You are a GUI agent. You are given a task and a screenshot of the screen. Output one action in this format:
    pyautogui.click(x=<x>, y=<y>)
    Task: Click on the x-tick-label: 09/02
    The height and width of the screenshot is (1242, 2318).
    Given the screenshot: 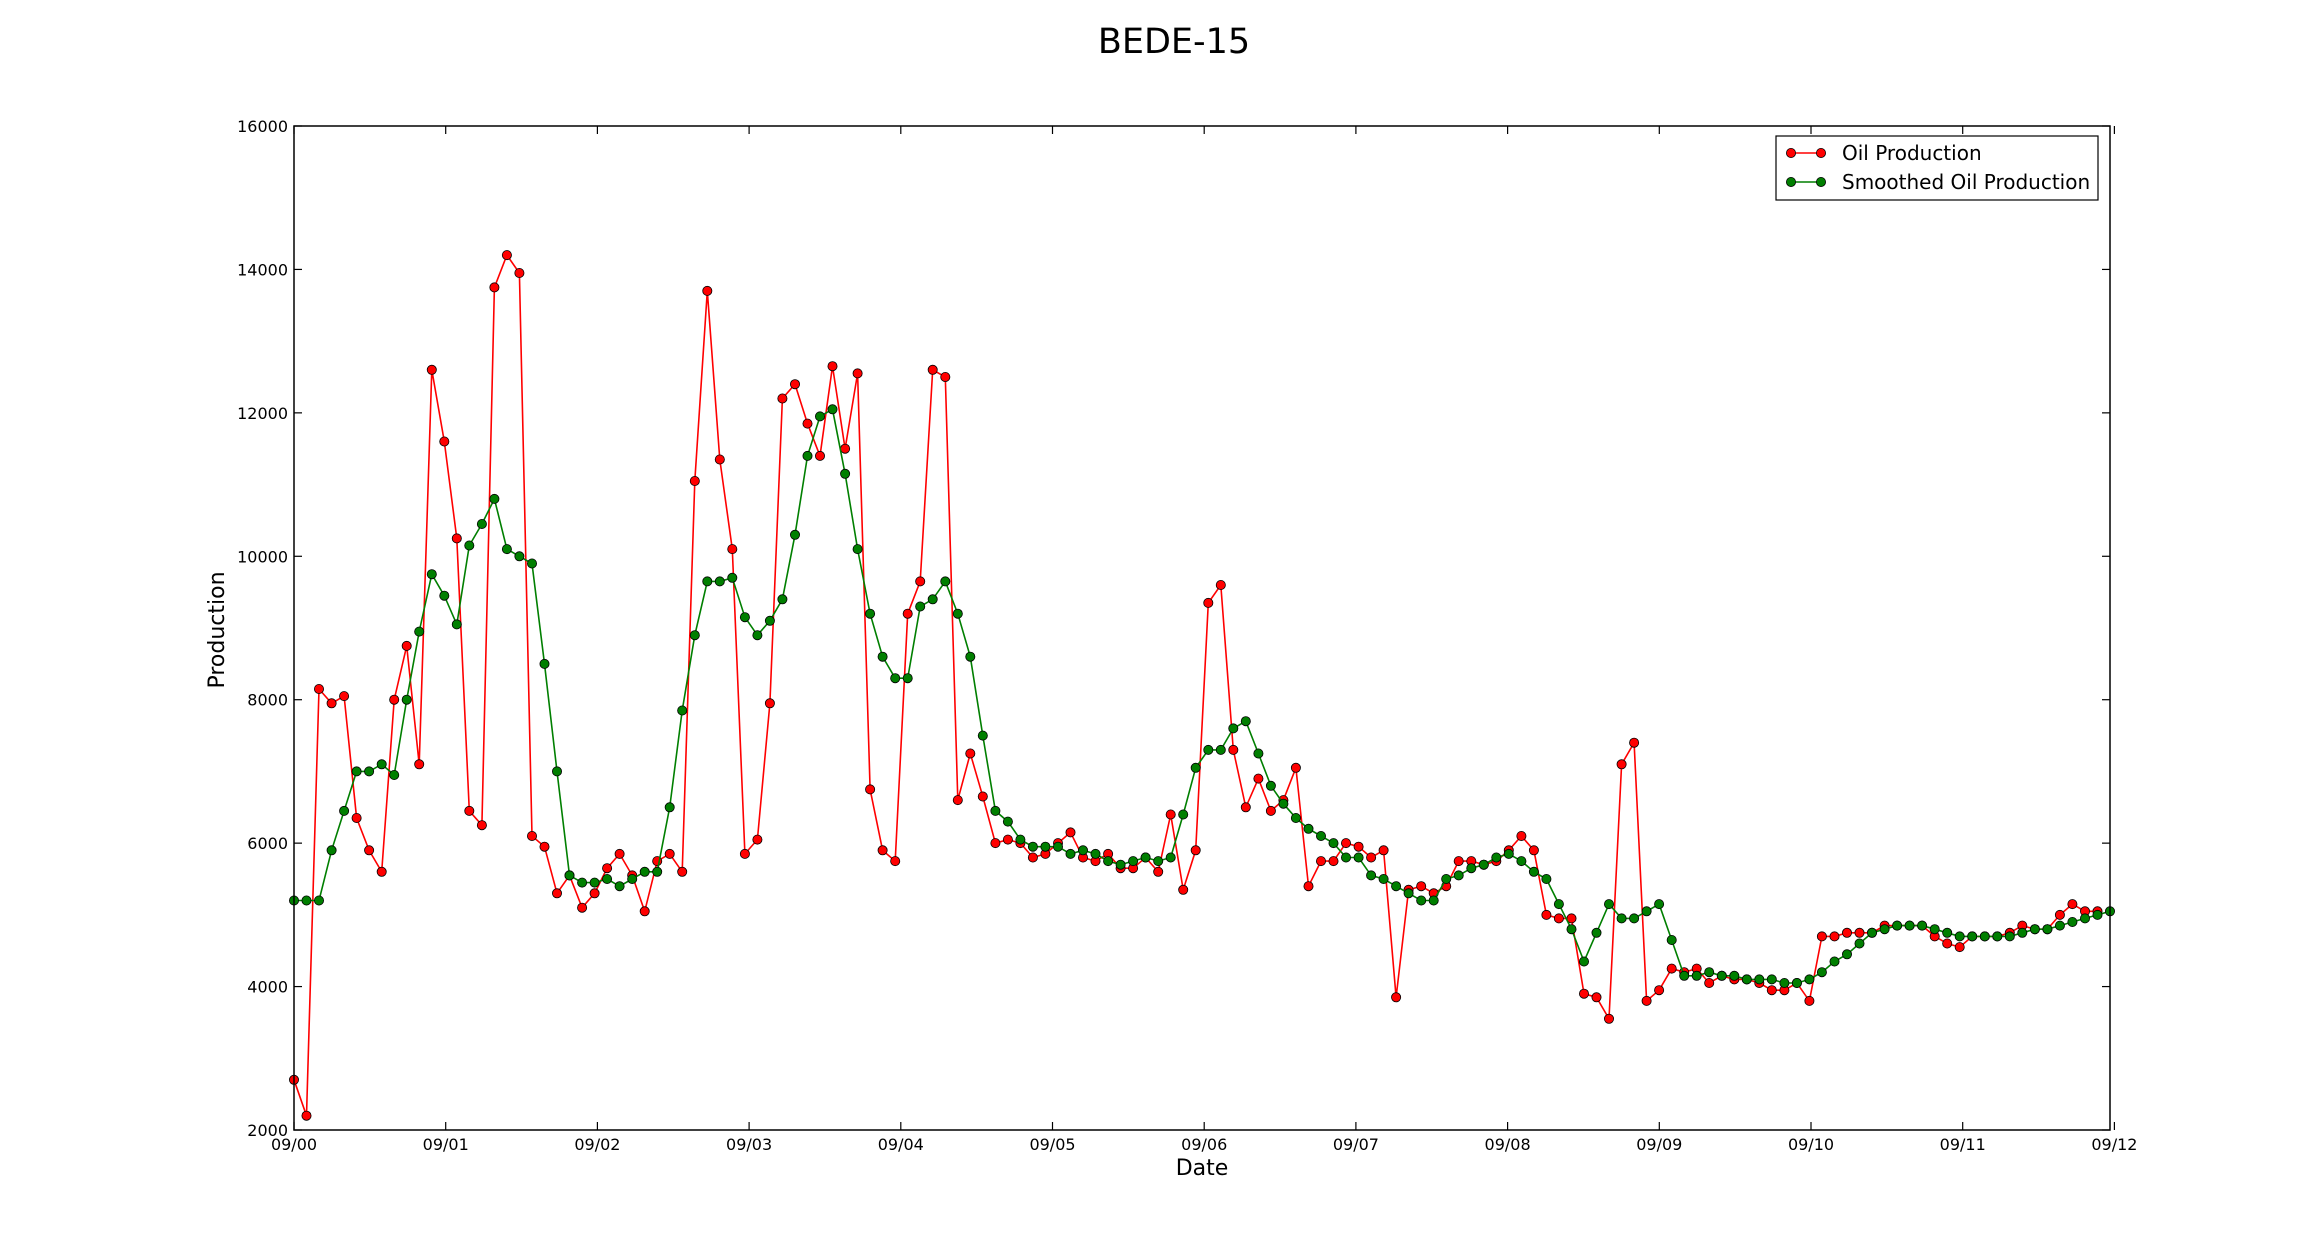 What is the action you would take?
    pyautogui.click(x=597, y=1144)
    